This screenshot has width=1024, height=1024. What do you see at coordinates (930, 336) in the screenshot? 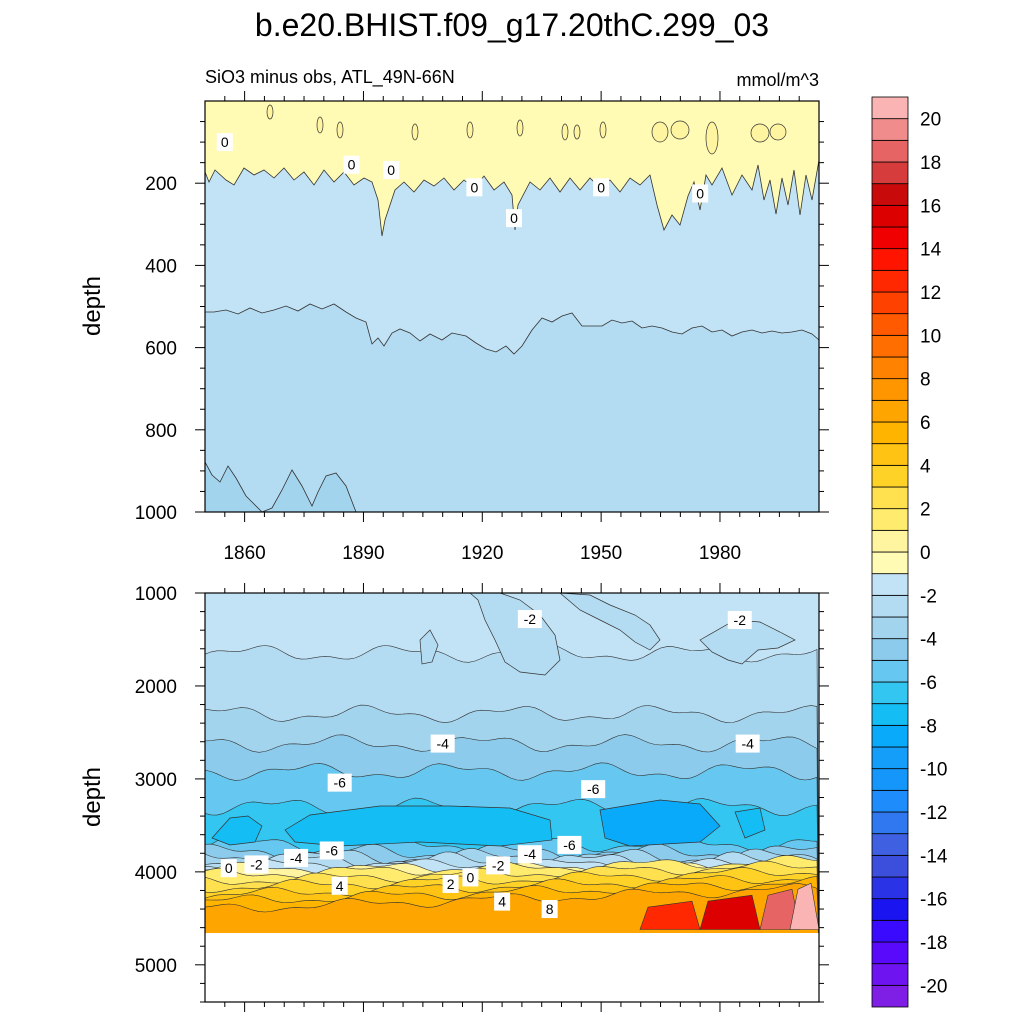
I see `colorbar-label: 10` at bounding box center [930, 336].